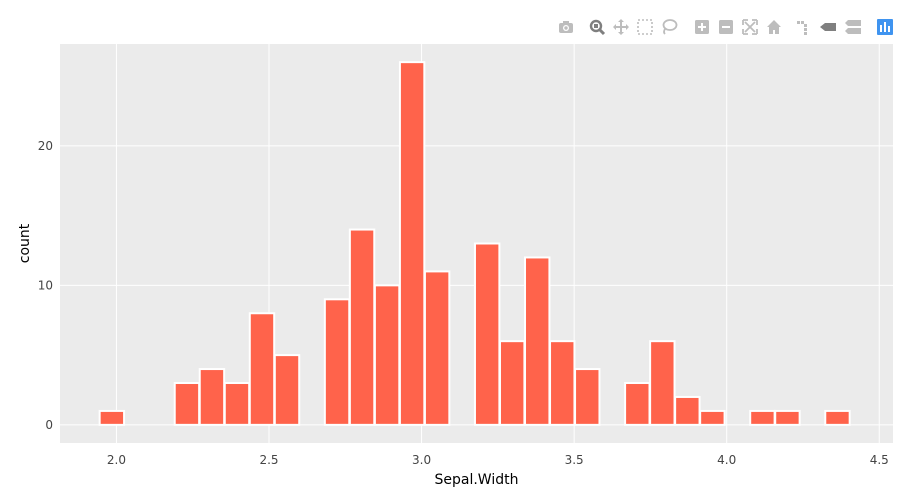  Describe the element at coordinates (49, 425) in the screenshot. I see `y-tick-label: 0` at that location.